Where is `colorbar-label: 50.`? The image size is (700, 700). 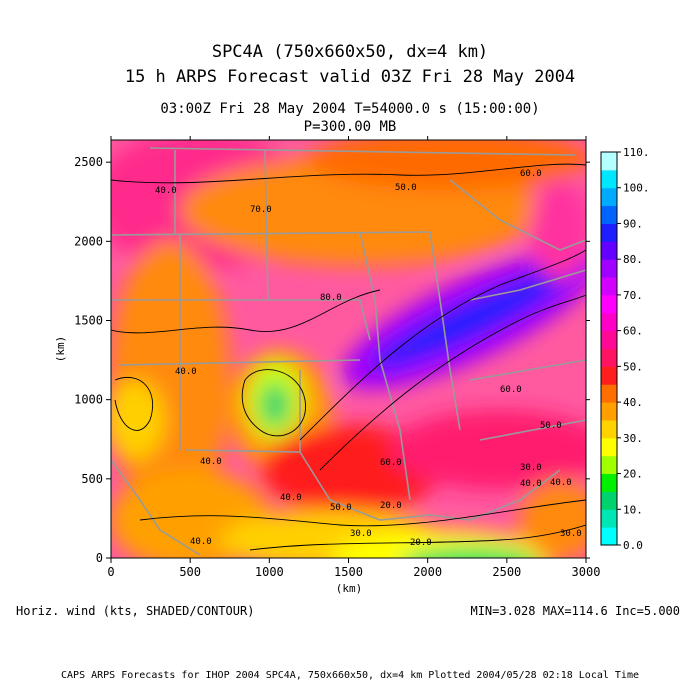 colorbar-label: 50. is located at coordinates (633, 366).